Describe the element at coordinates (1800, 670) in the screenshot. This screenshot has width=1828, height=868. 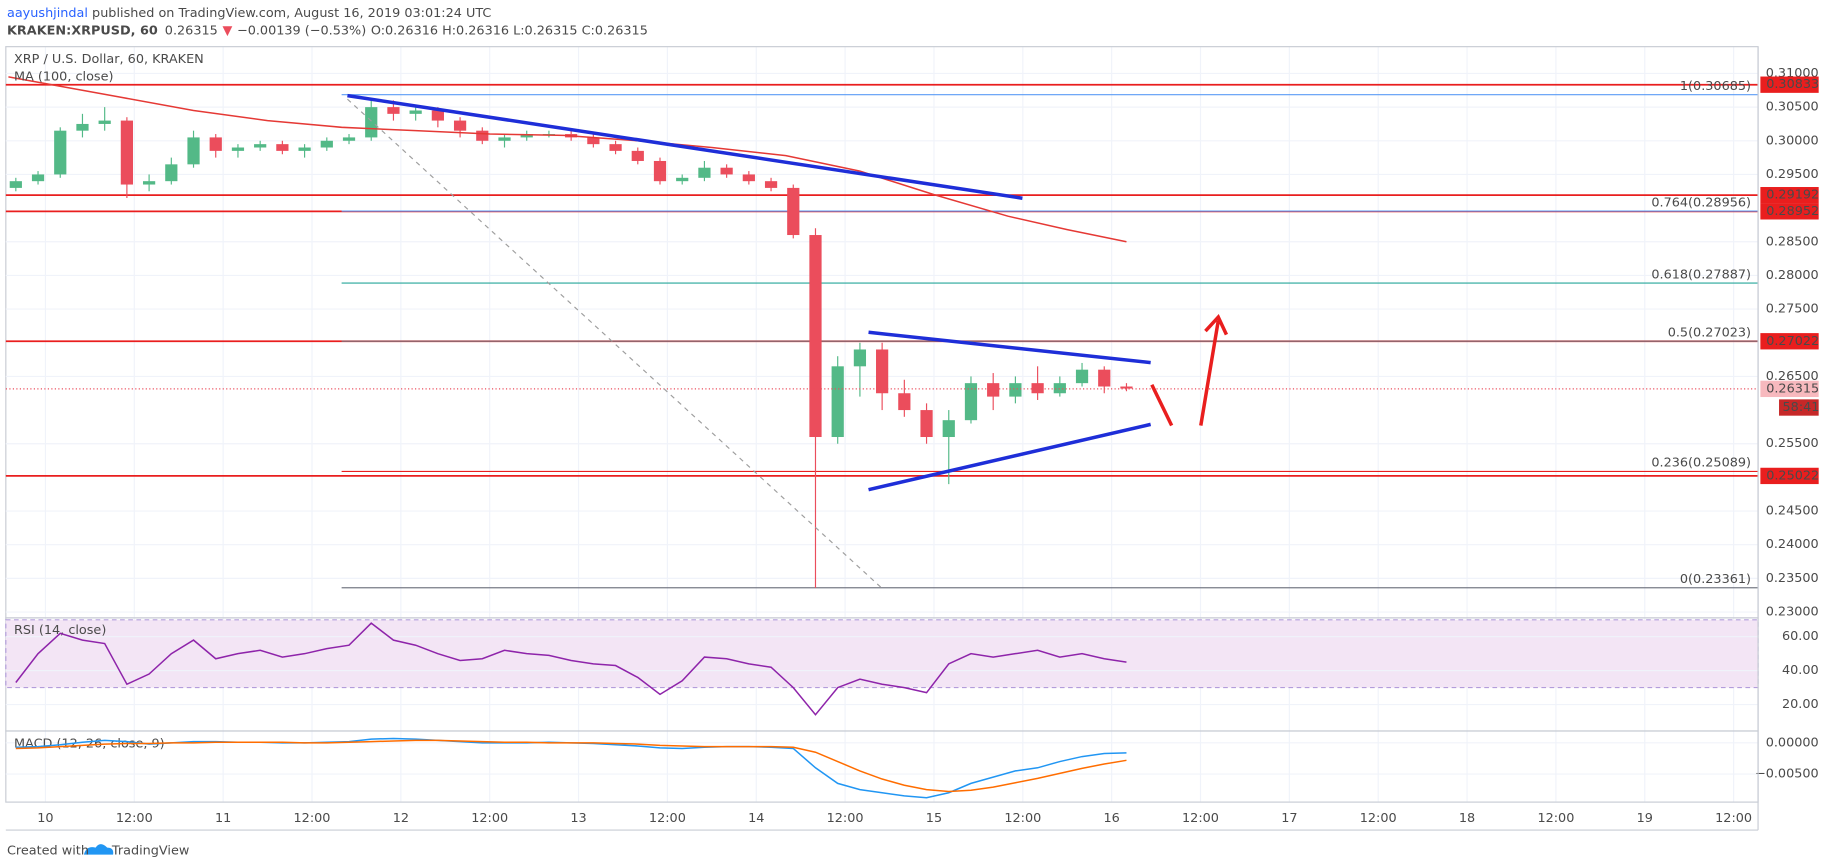
I see `y-tick-label: 40.00` at that location.